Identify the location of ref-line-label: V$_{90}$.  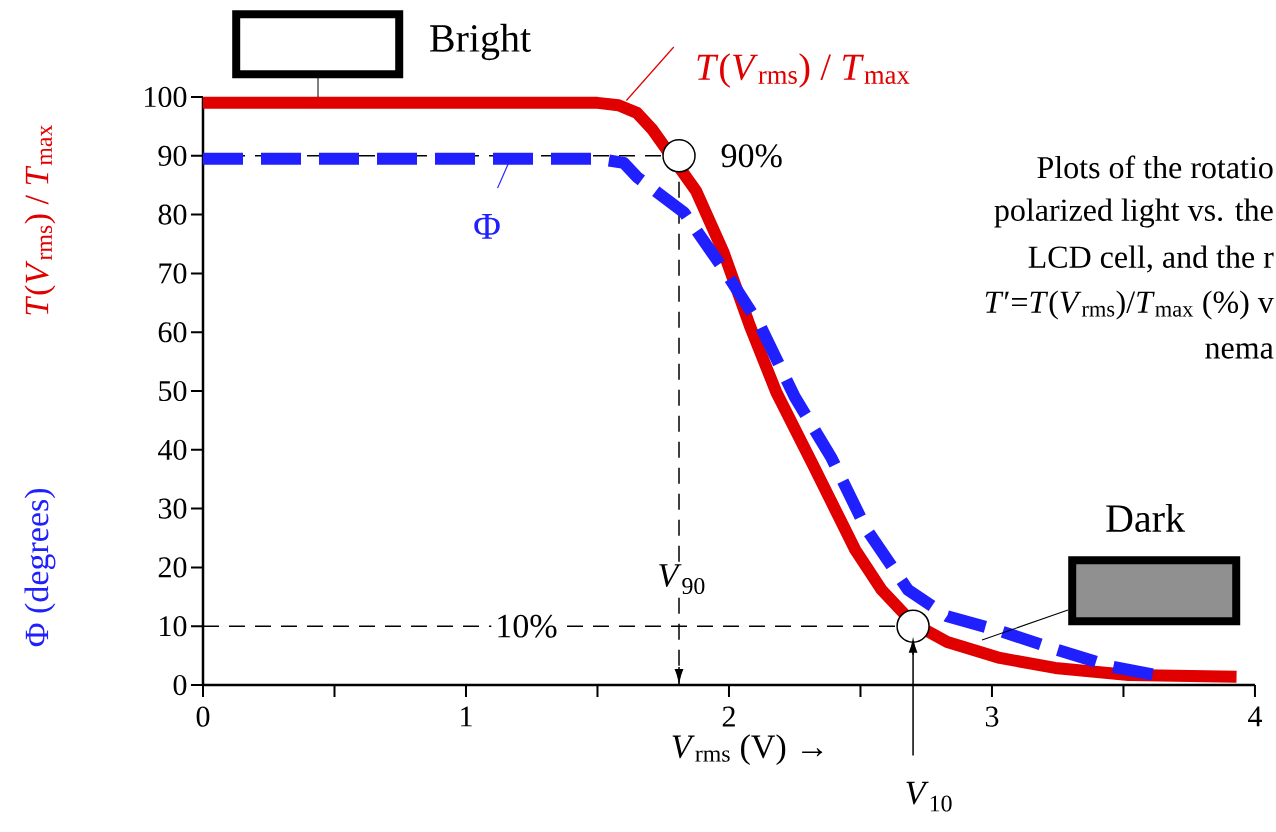
(682, 579).